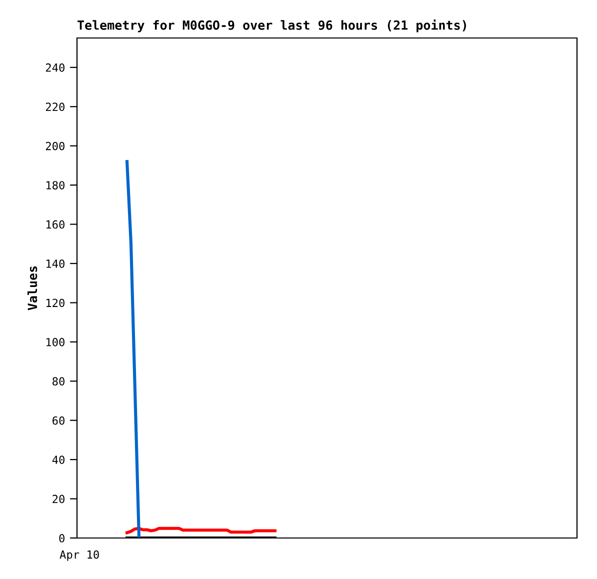  Describe the element at coordinates (55, 107) in the screenshot. I see `y-tick-label: 220` at that location.